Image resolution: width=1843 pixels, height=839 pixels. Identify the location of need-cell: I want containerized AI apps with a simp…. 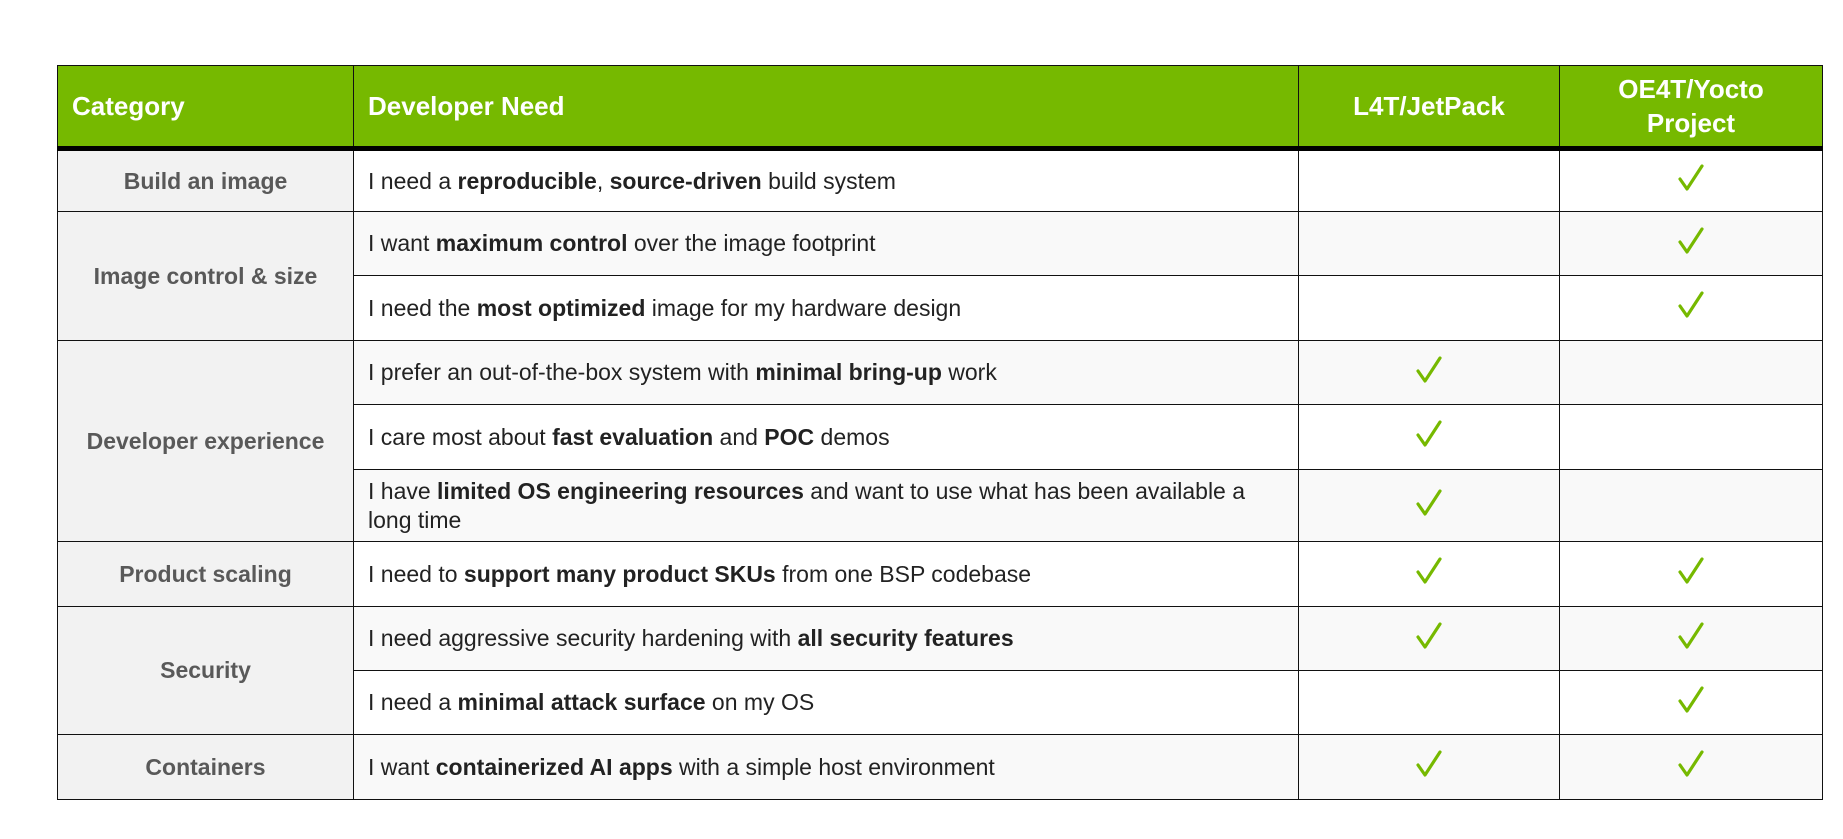
(826, 767).